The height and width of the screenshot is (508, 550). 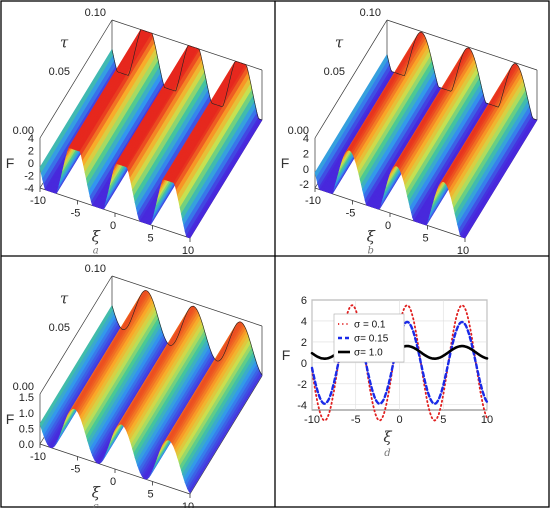 What do you see at coordinates (29, 189) in the screenshot?
I see `f-tick-label: -4` at bounding box center [29, 189].